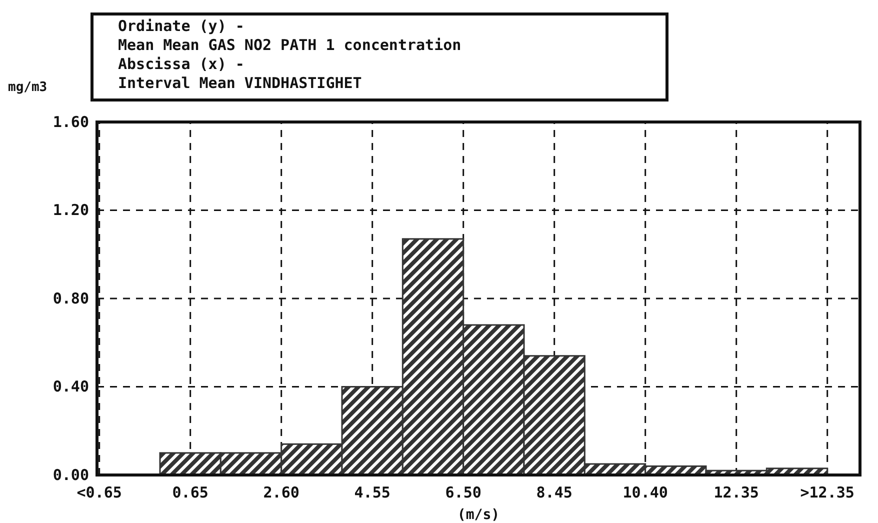 The width and height of the screenshot is (878, 523). I want to click on text: Ordinate (y) -, so click(181, 26).